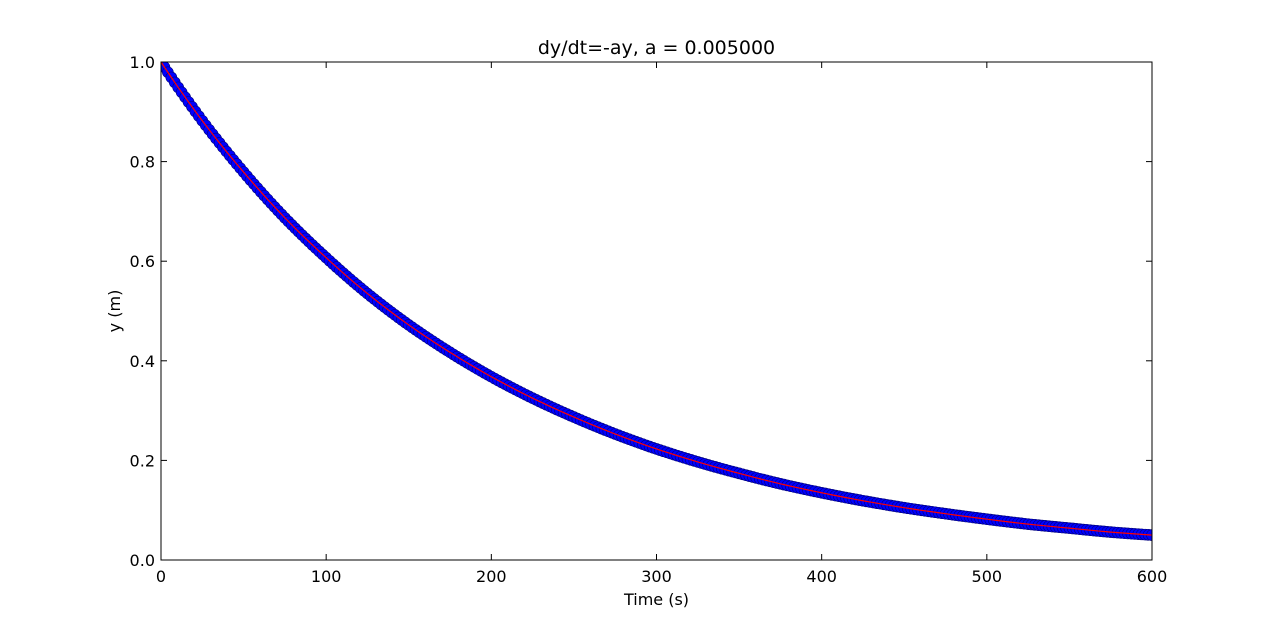 The width and height of the screenshot is (1280, 622). What do you see at coordinates (656, 48) in the screenshot?
I see `chart-title: dy/dt=-ay, a = 0.005000` at bounding box center [656, 48].